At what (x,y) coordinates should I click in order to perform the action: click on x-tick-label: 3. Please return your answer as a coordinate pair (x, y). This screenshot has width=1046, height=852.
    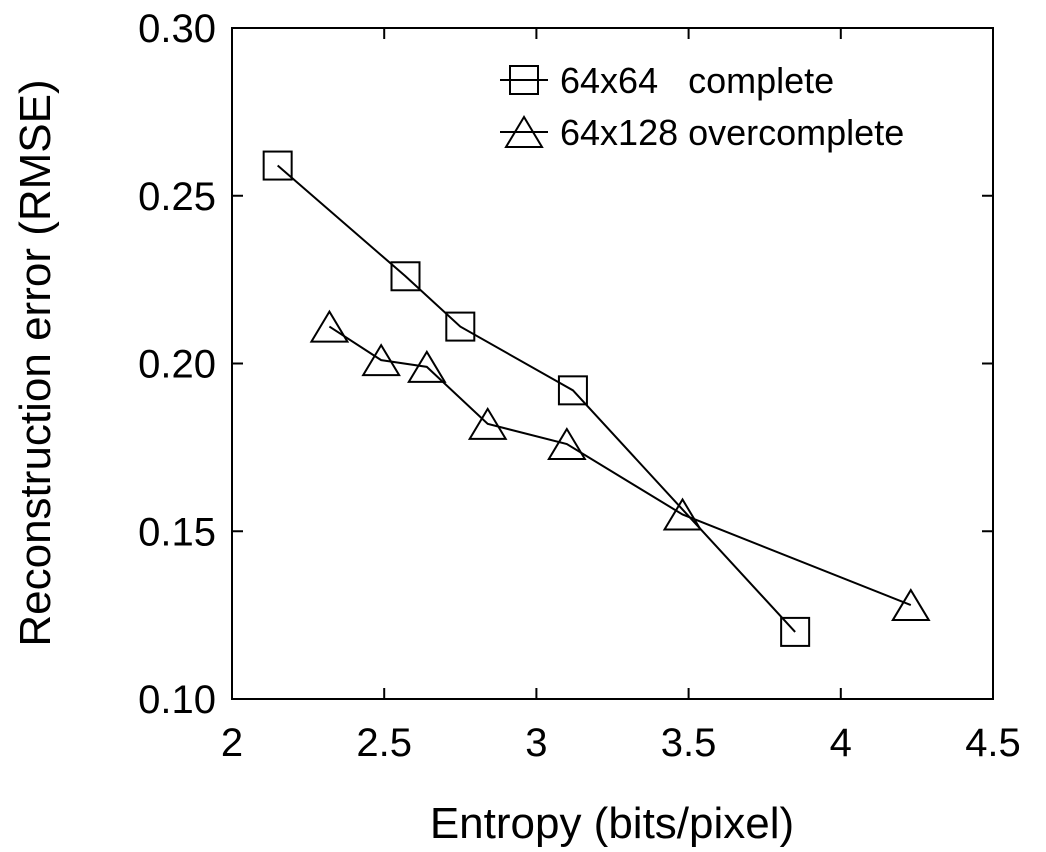
    Looking at the image, I should click on (536, 743).